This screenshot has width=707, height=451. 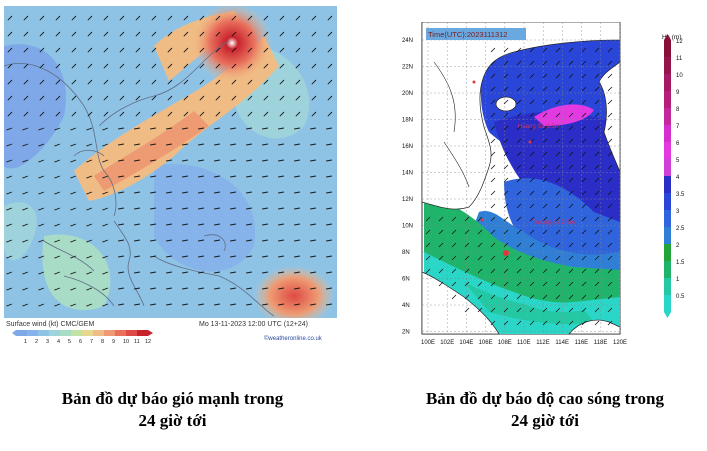 I want to click on lat-label: 16N, so click(x=407, y=147).